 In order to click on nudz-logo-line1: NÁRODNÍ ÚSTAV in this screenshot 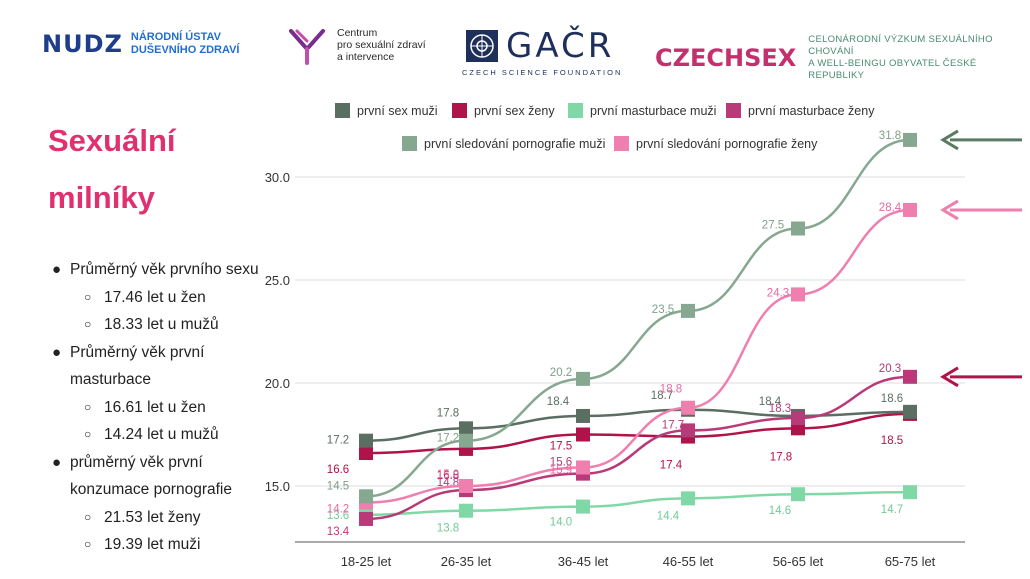, I will do `click(175, 37)`.